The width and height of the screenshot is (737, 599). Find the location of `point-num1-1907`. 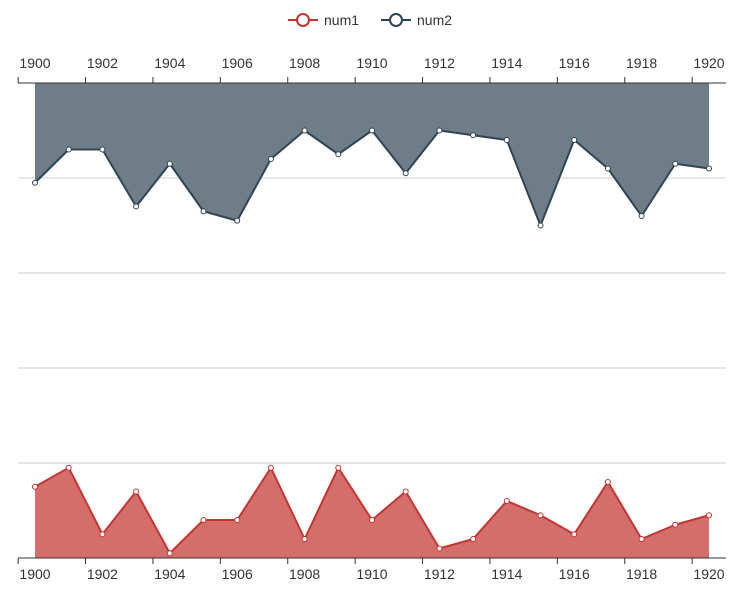

point-num1-1907 is located at coordinates (270, 467).